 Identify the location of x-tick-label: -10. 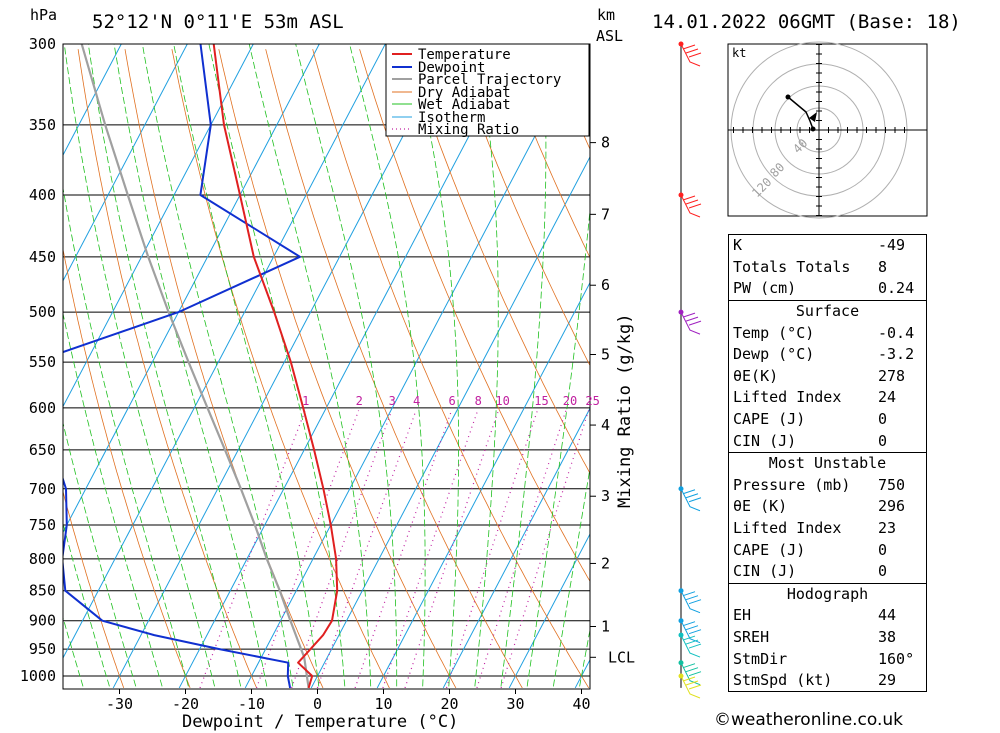
(251, 704).